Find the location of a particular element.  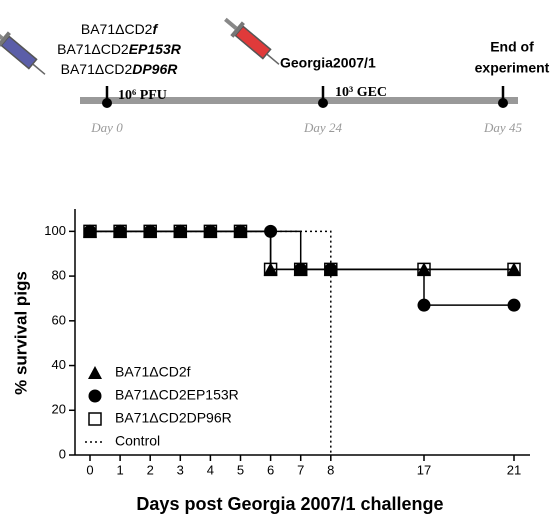

x-tick-label: 8 is located at coordinates (330, 469).